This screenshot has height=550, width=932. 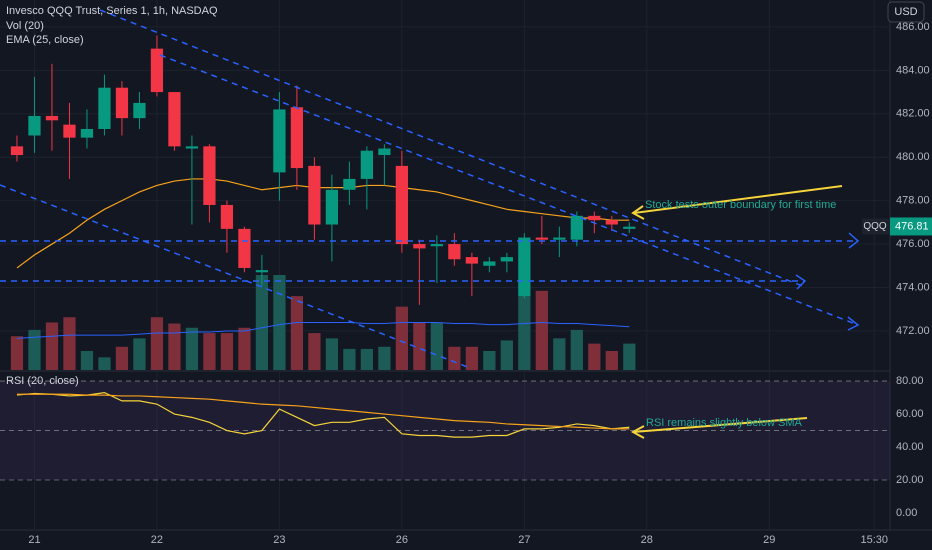 I want to click on x-tick-label: 28, so click(x=647, y=540).